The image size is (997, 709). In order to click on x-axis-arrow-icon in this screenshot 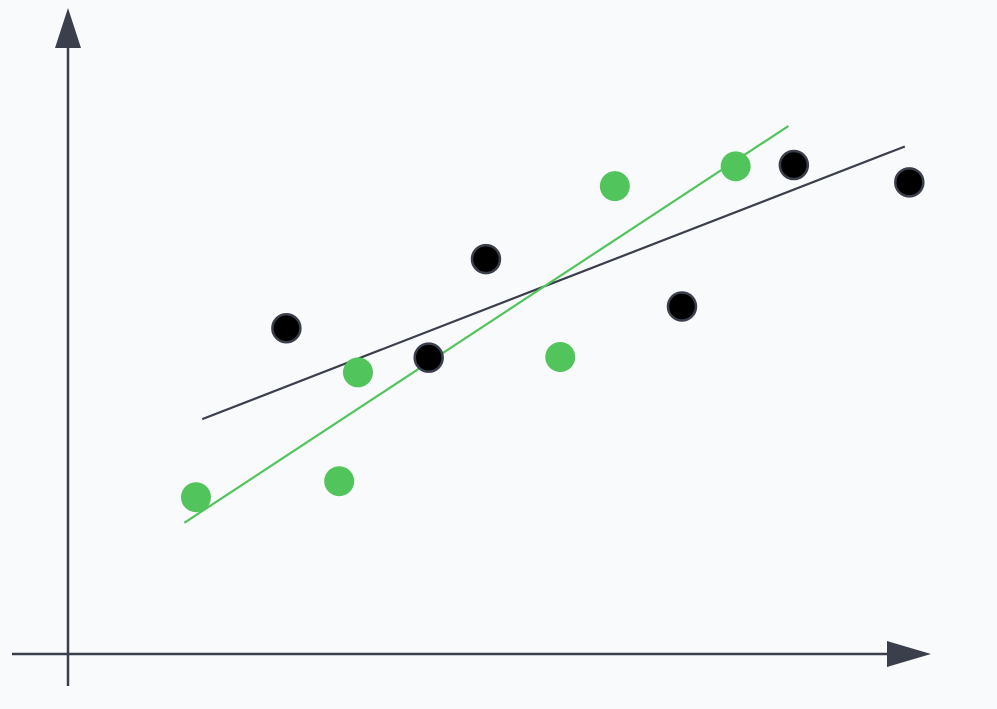, I will do `click(909, 654)`.